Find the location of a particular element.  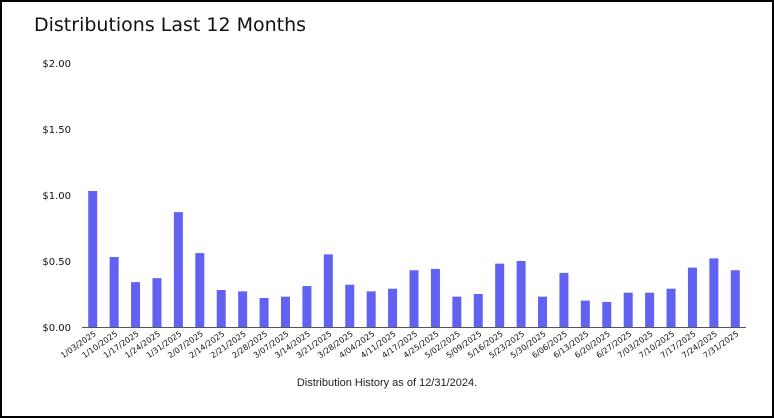

y-tick-label: $1.00 is located at coordinates (56, 196).